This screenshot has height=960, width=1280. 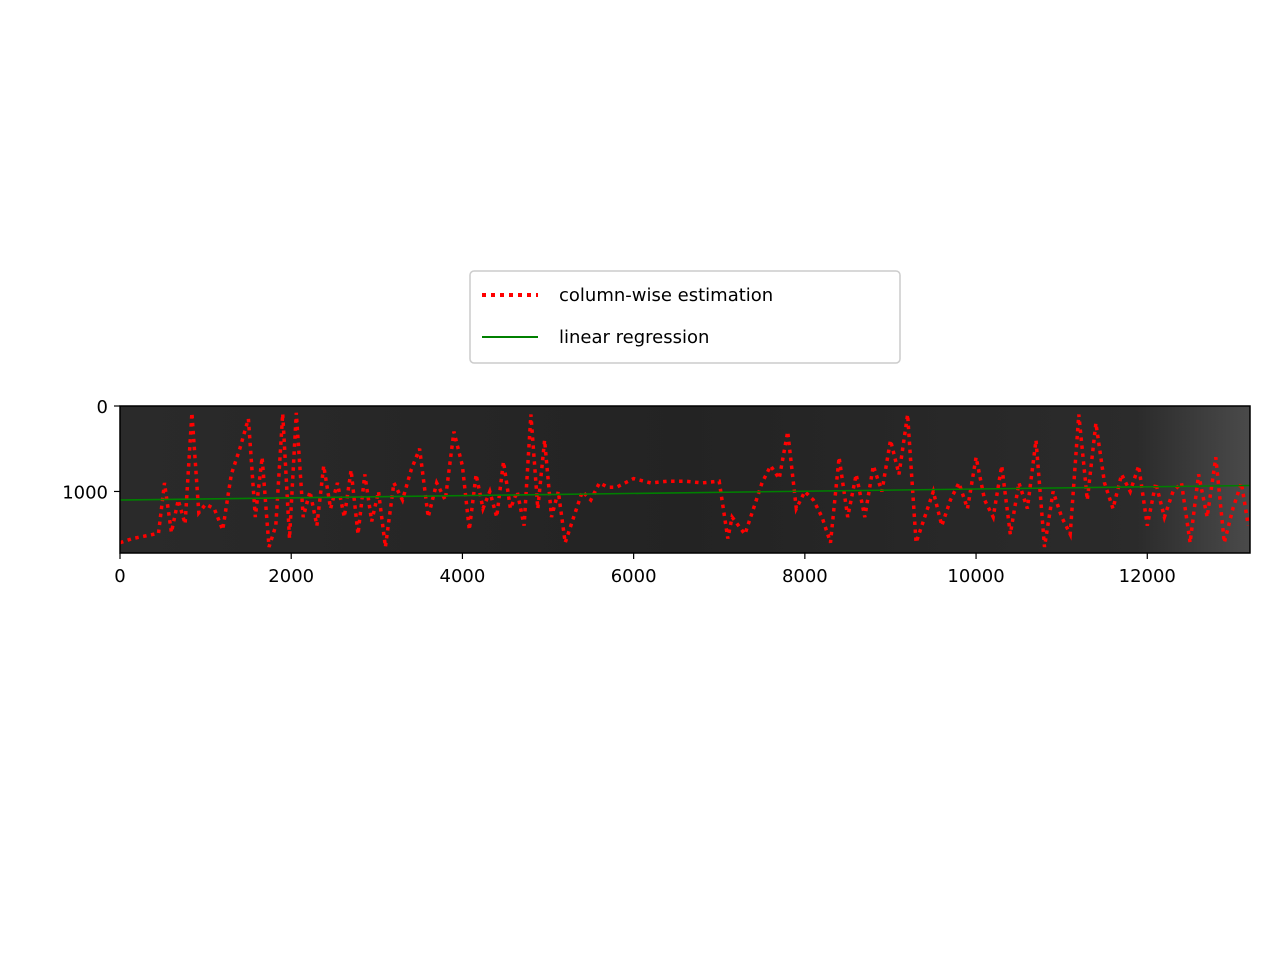 I want to click on x-tick-label: 8000, so click(x=805, y=576).